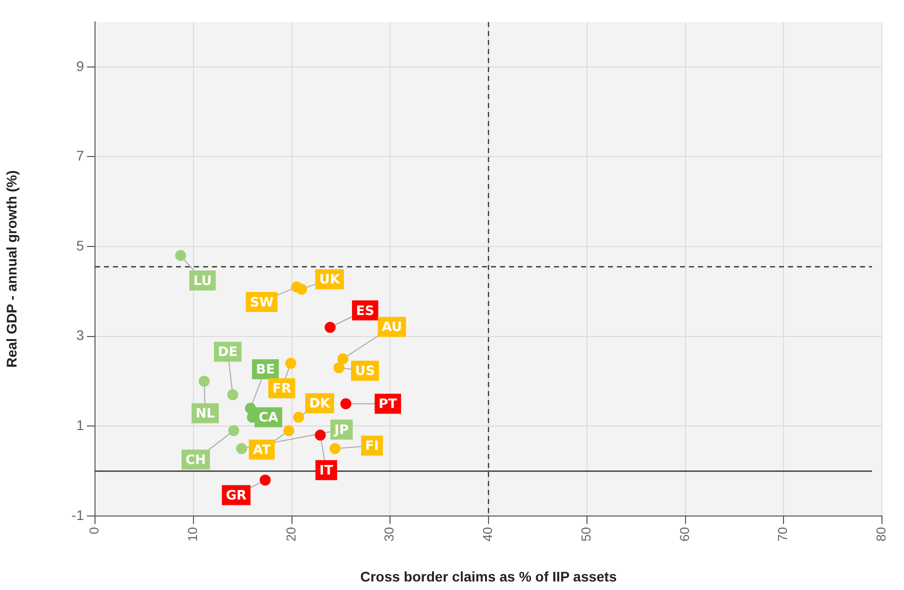 The width and height of the screenshot is (904, 590). I want to click on text: BE, so click(265, 370).